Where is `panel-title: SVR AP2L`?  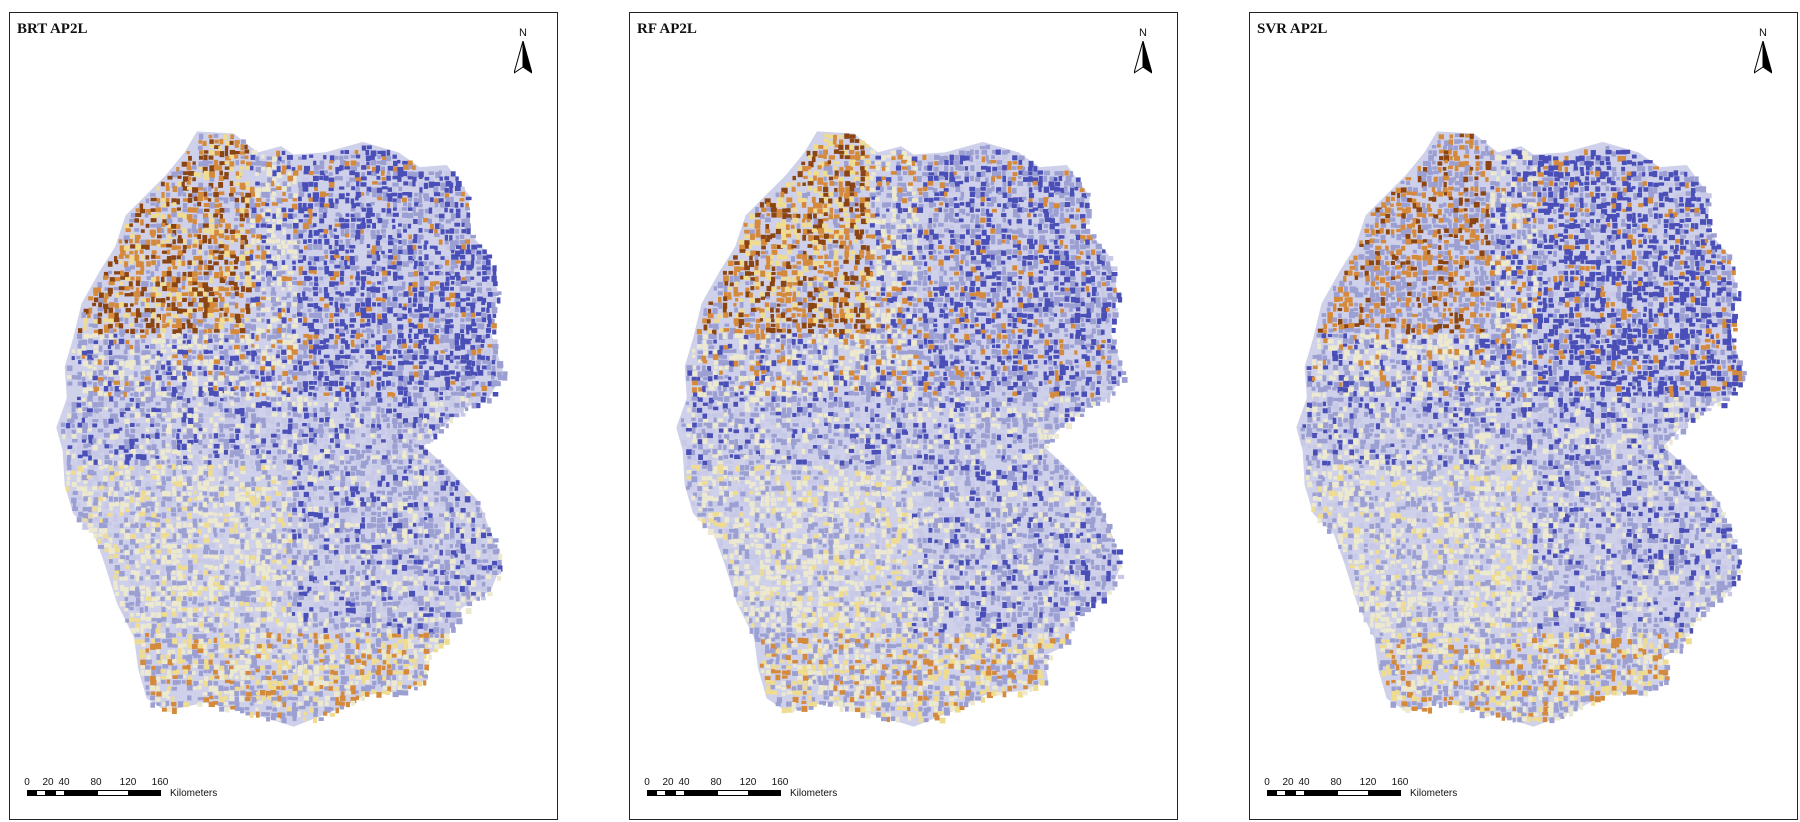 panel-title: SVR AP2L is located at coordinates (1292, 29).